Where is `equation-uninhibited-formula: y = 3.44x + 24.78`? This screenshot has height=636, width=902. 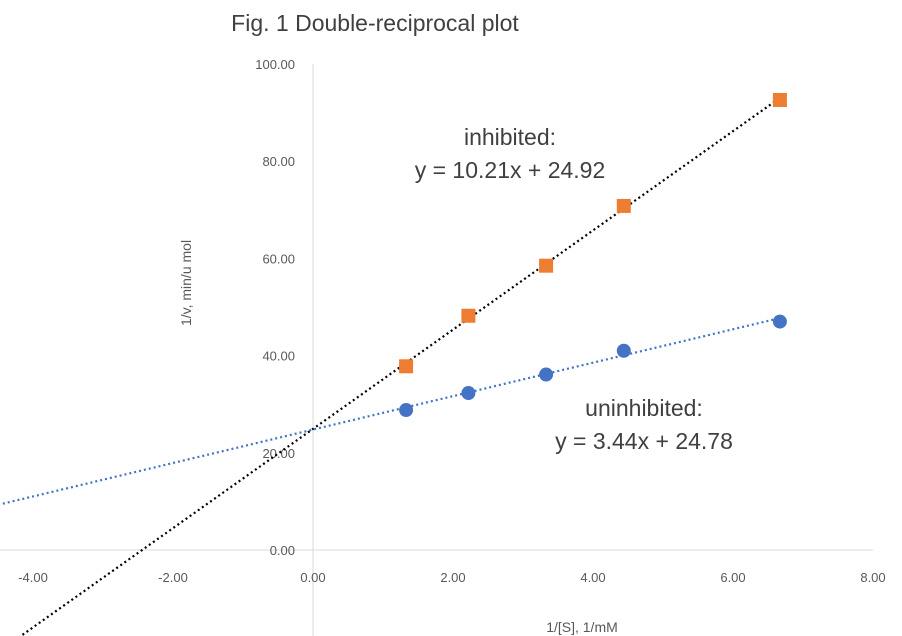 equation-uninhibited-formula: y = 3.44x + 24.78 is located at coordinates (644, 441).